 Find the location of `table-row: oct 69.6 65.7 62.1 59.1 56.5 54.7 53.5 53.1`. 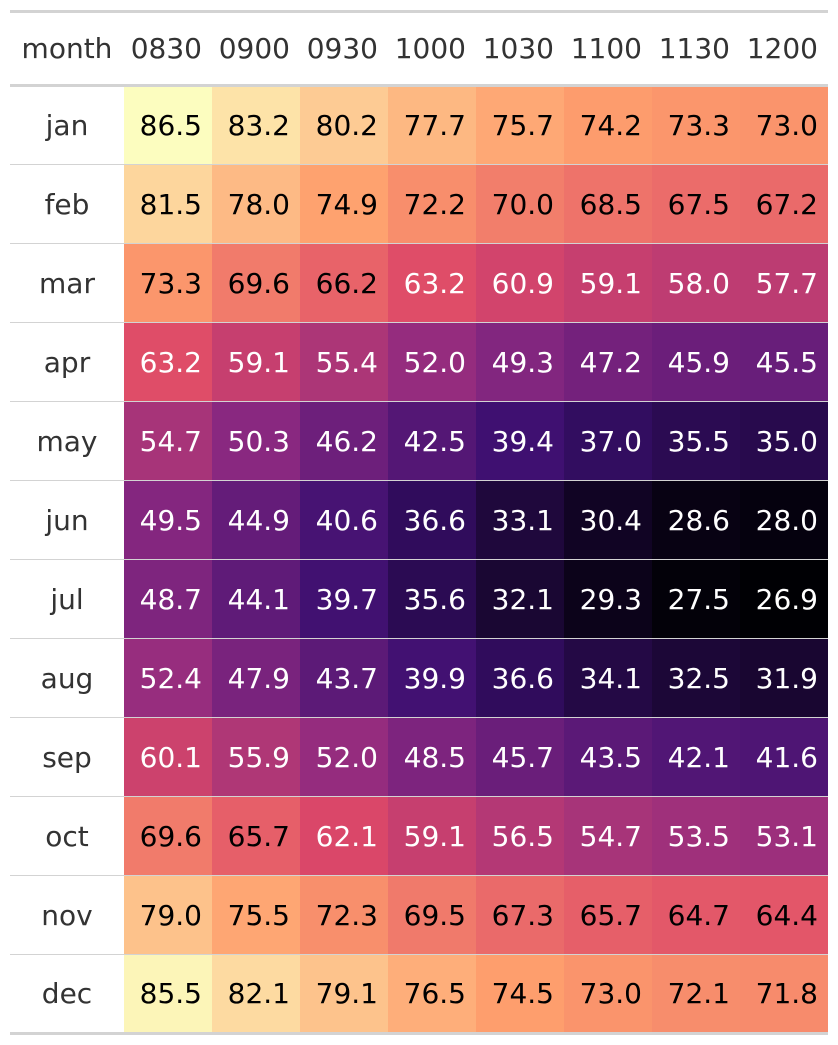

table-row: oct 69.6 65.7 62.1 59.1 56.5 54.7 53.5 53.1 is located at coordinates (419, 836).